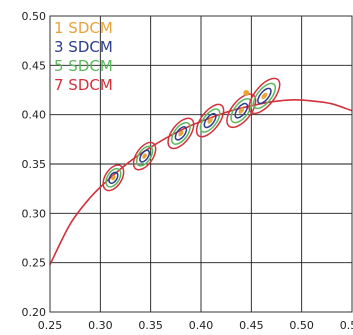 Image resolution: width=353 pixels, height=335 pixels. Describe the element at coordinates (251, 325) in the screenshot. I see `x-tick-label: 0.45` at that location.